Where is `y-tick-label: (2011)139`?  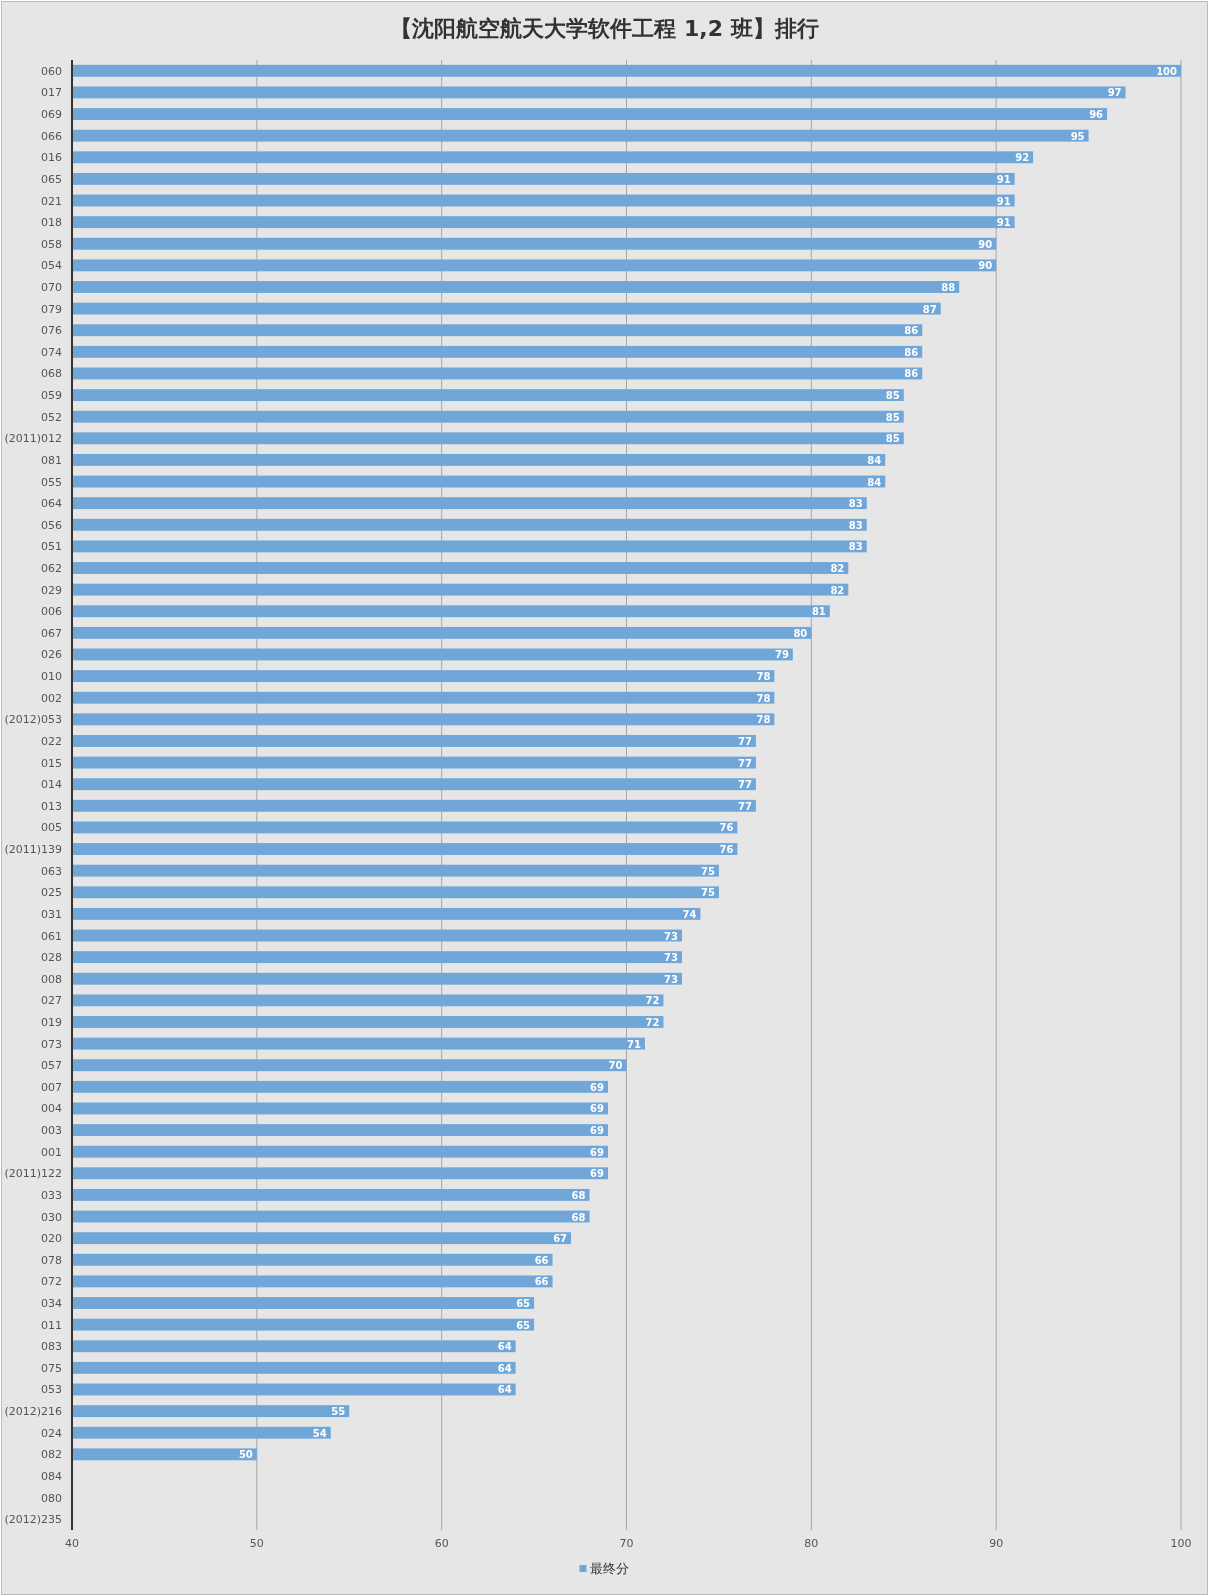
y-tick-label: (2011)139 is located at coordinates (33, 850).